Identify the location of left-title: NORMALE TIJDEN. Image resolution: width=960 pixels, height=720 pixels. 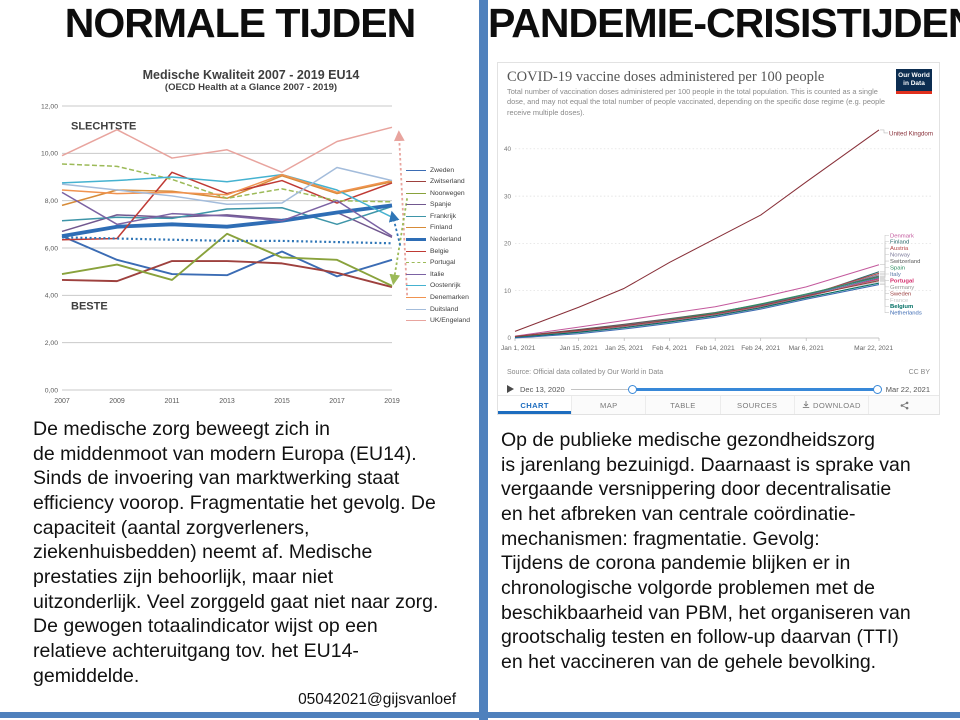
(240, 23).